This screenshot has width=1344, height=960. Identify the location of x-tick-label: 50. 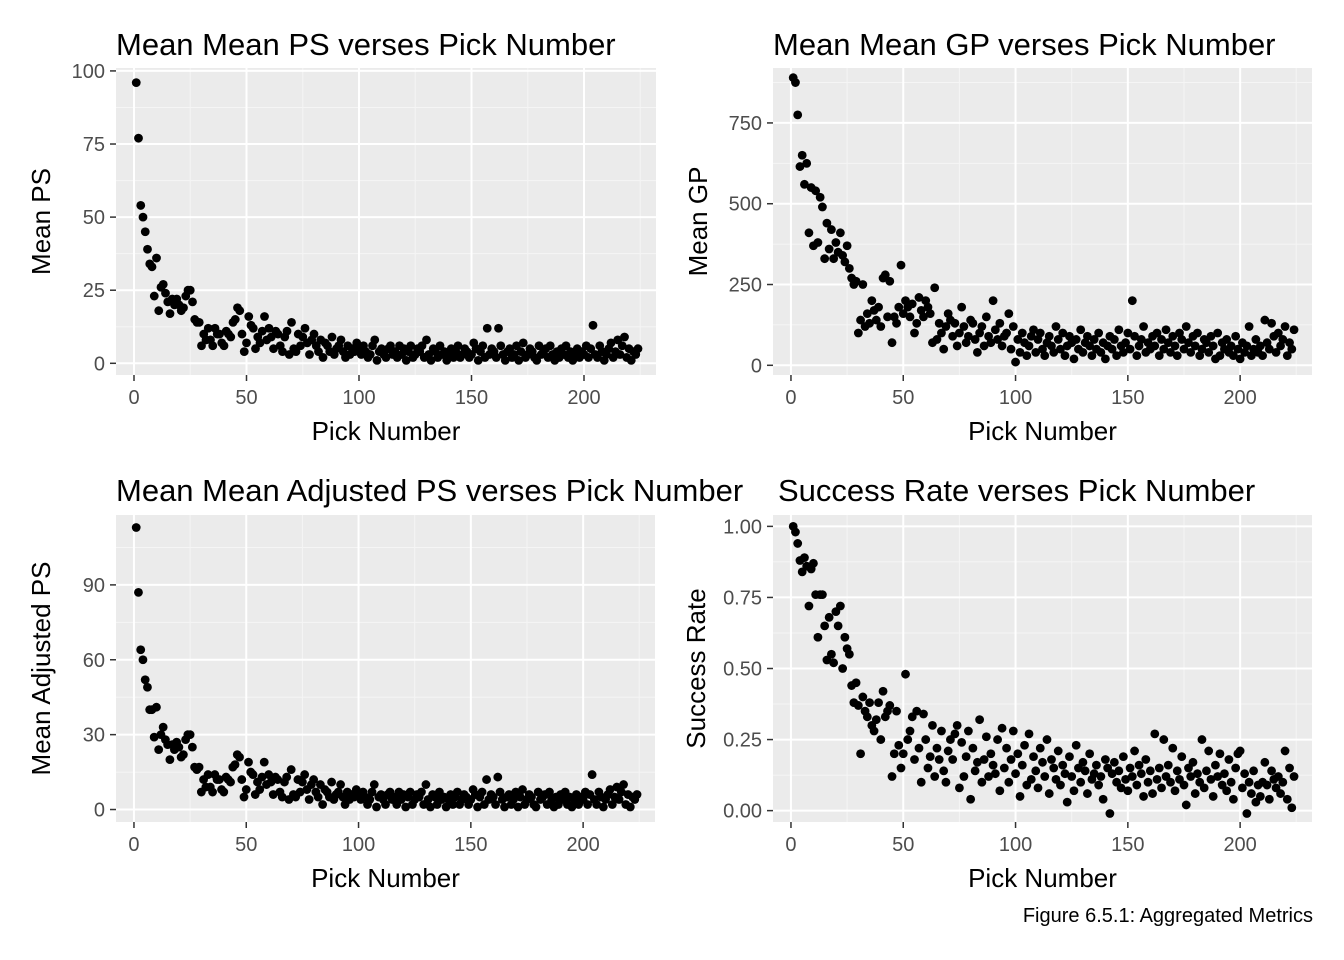
(246, 845).